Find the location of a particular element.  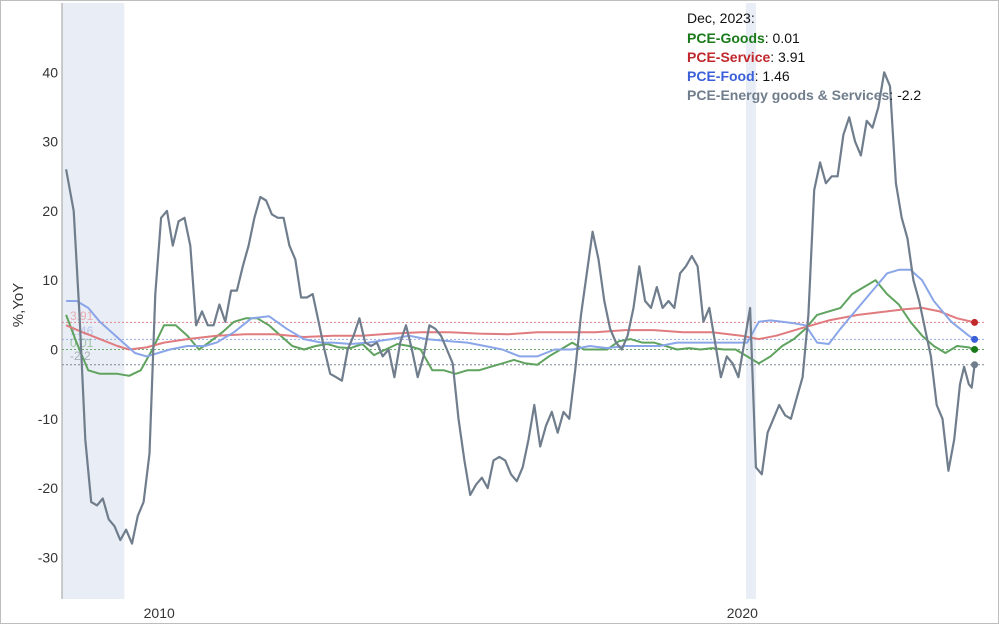

legend-series-value: : 3.91 is located at coordinates (787, 57).